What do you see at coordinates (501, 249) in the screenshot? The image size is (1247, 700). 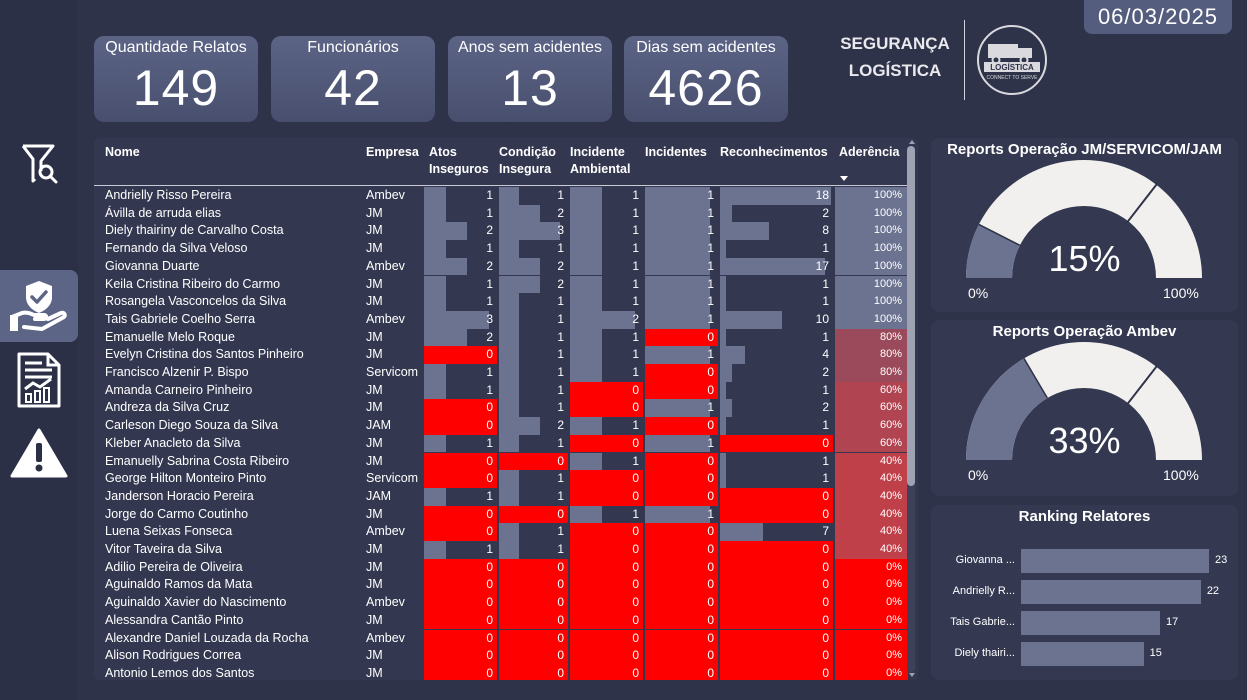 I see `table-row: Fernando da Silva Veloso JM 1 1 1 1 1 100%` at bounding box center [501, 249].